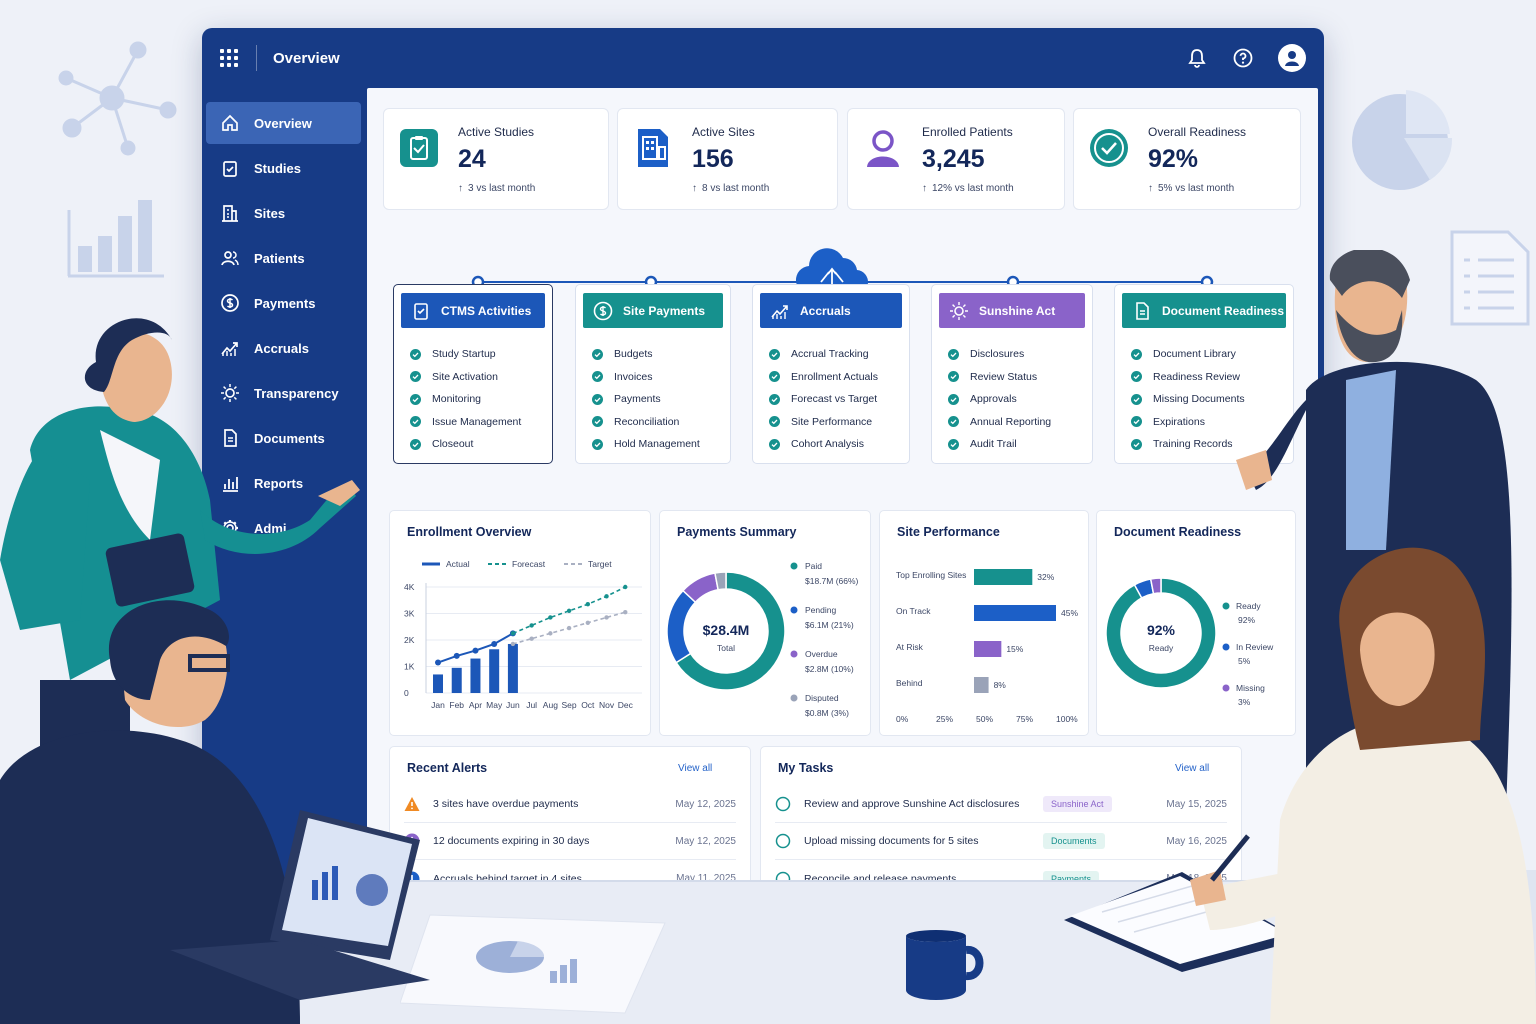 The image size is (1536, 1024). Describe the element at coordinates (1188, 354) in the screenshot. I see `module-list-item: Document Library` at that location.